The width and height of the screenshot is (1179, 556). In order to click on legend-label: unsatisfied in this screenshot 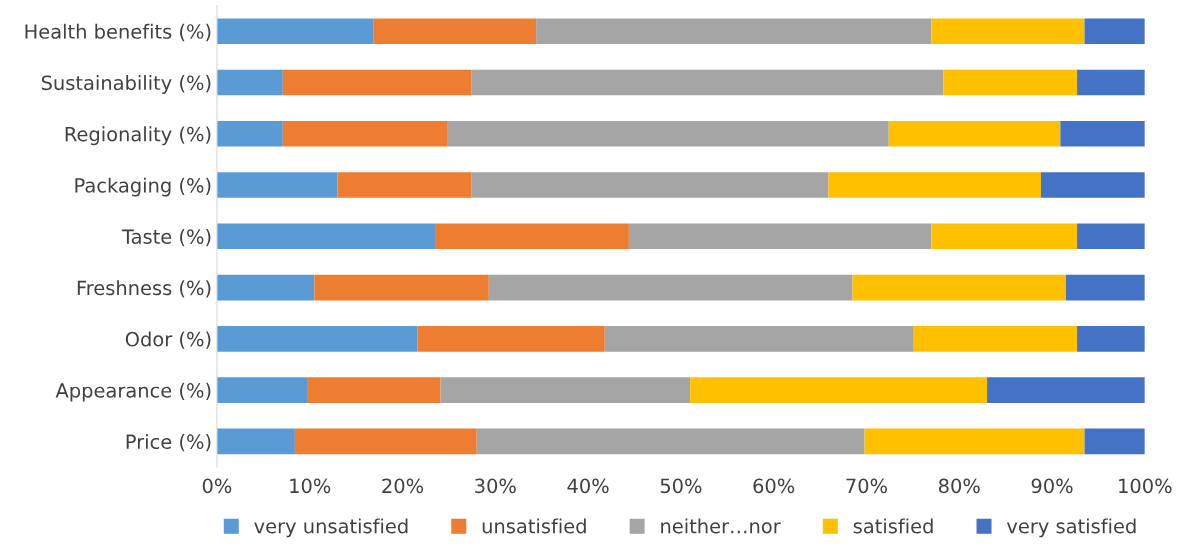, I will do `click(534, 526)`.